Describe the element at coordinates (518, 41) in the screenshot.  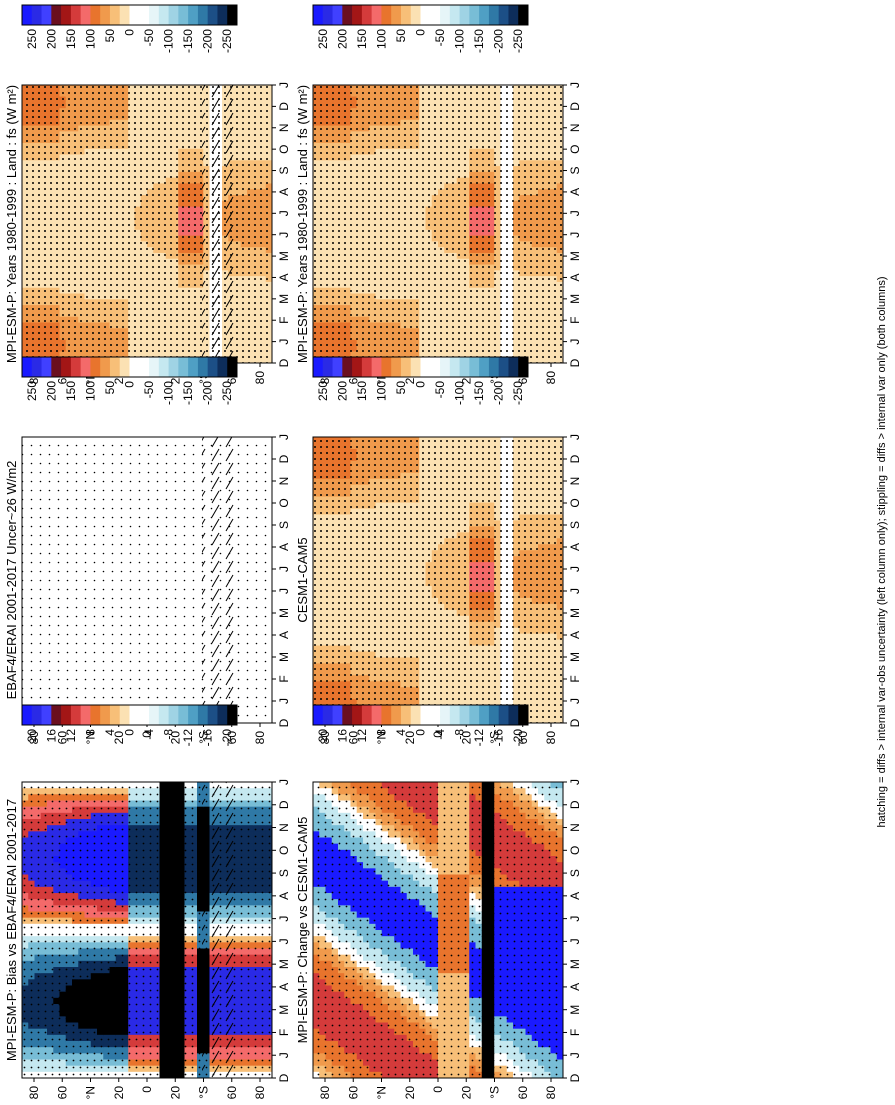
I see `colorbar-label: -250` at that location.